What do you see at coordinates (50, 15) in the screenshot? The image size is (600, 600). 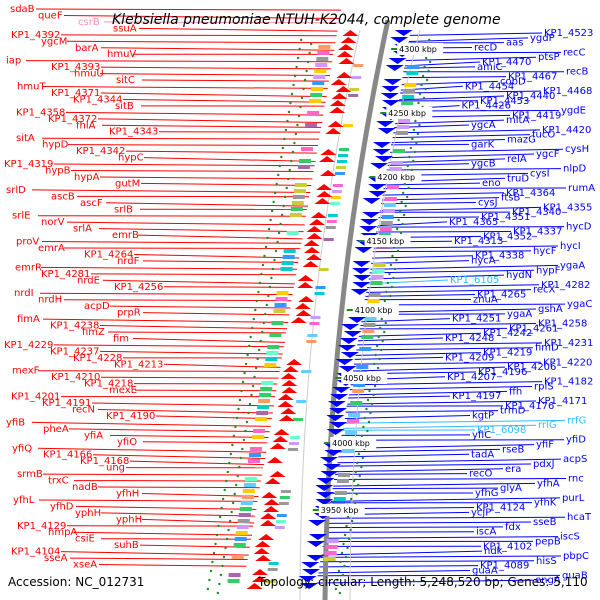 I see `reverse-gene-label: queF` at bounding box center [50, 15].